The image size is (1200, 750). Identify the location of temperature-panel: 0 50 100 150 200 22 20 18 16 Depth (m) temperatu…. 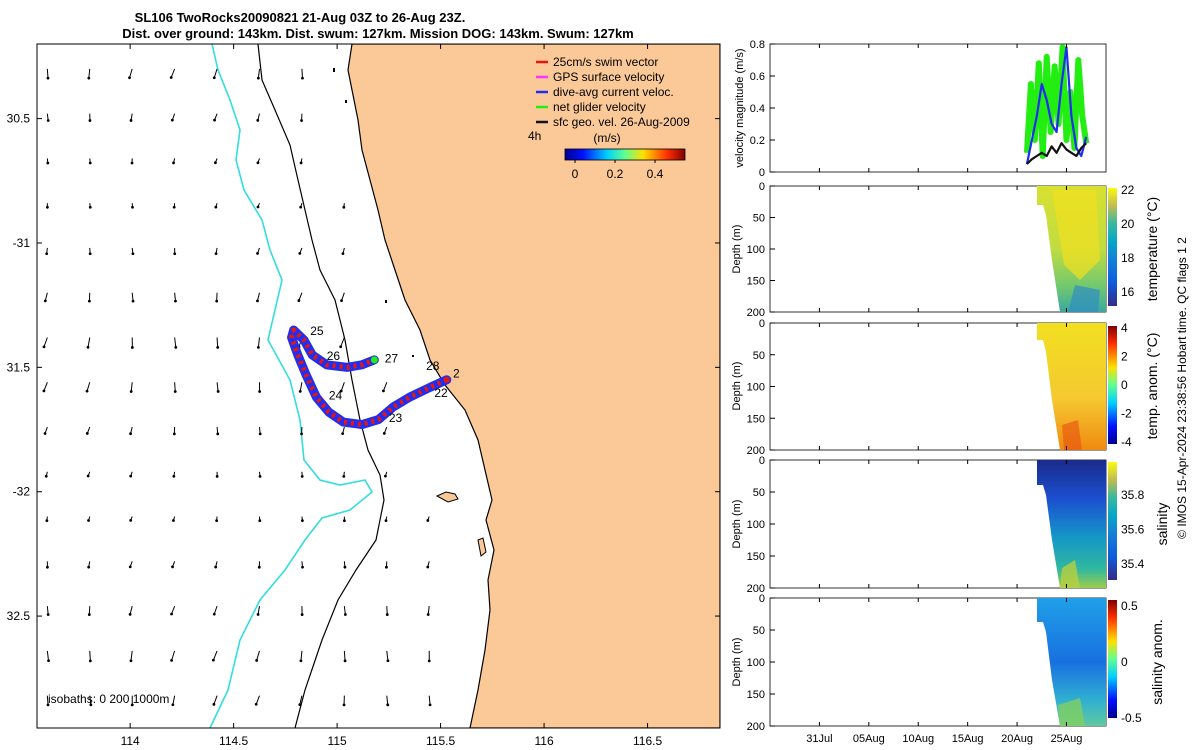
(945, 250).